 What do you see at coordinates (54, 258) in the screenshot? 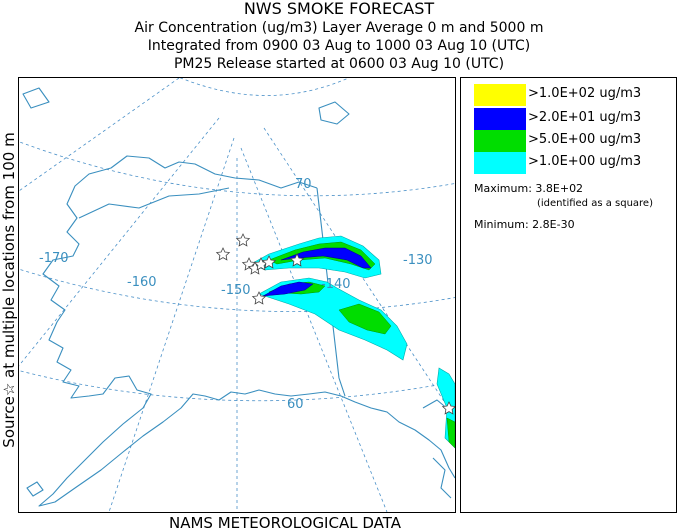
I see `lon-label-170: -170` at bounding box center [54, 258].